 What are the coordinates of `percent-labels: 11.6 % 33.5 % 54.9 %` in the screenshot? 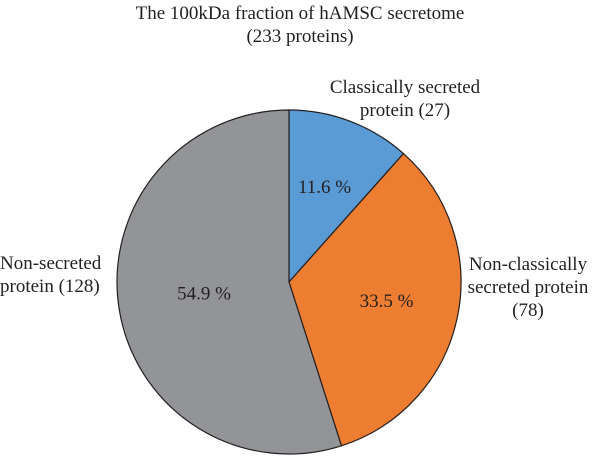 It's located at (295, 244).